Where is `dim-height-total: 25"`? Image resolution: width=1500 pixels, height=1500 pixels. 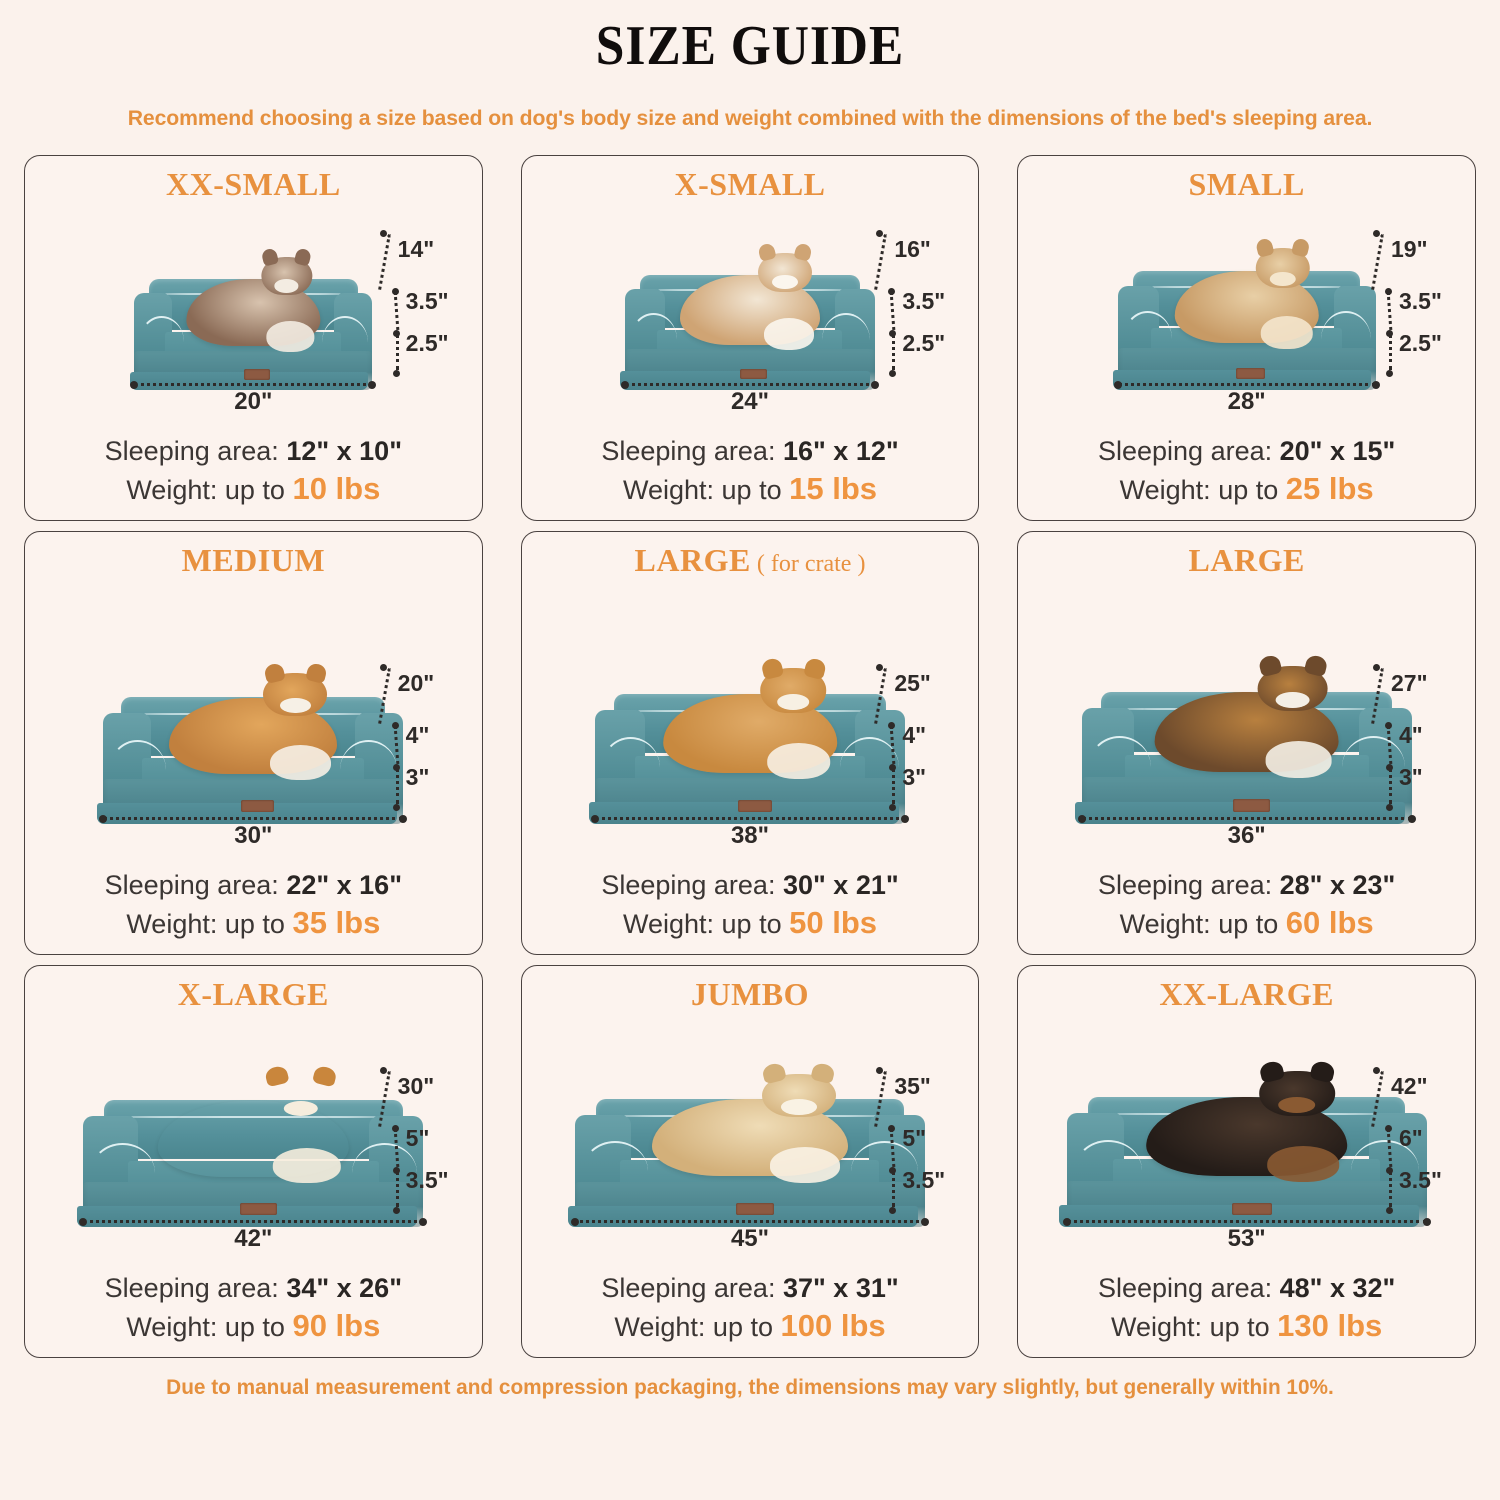
dim-height-total: 25" is located at coordinates (912, 683).